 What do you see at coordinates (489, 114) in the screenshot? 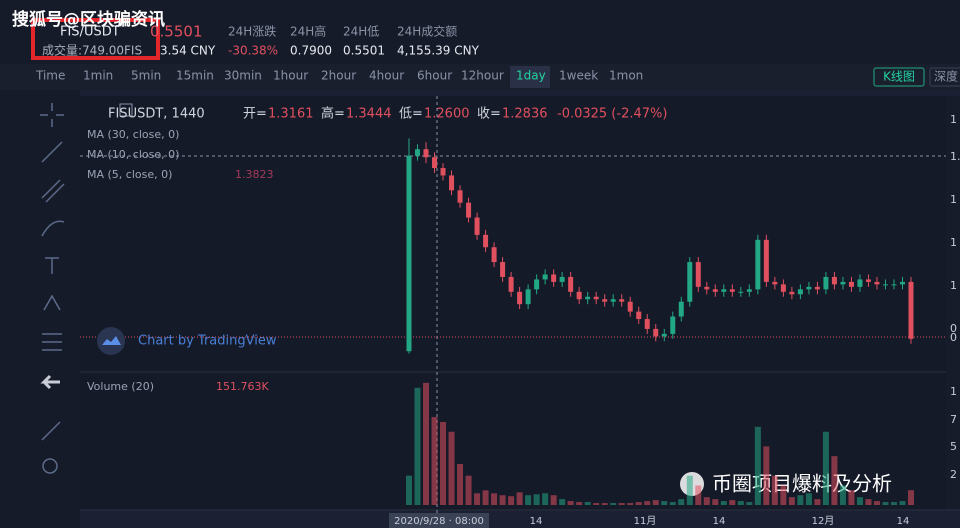
I see `legend-label: 收=` at bounding box center [489, 114].